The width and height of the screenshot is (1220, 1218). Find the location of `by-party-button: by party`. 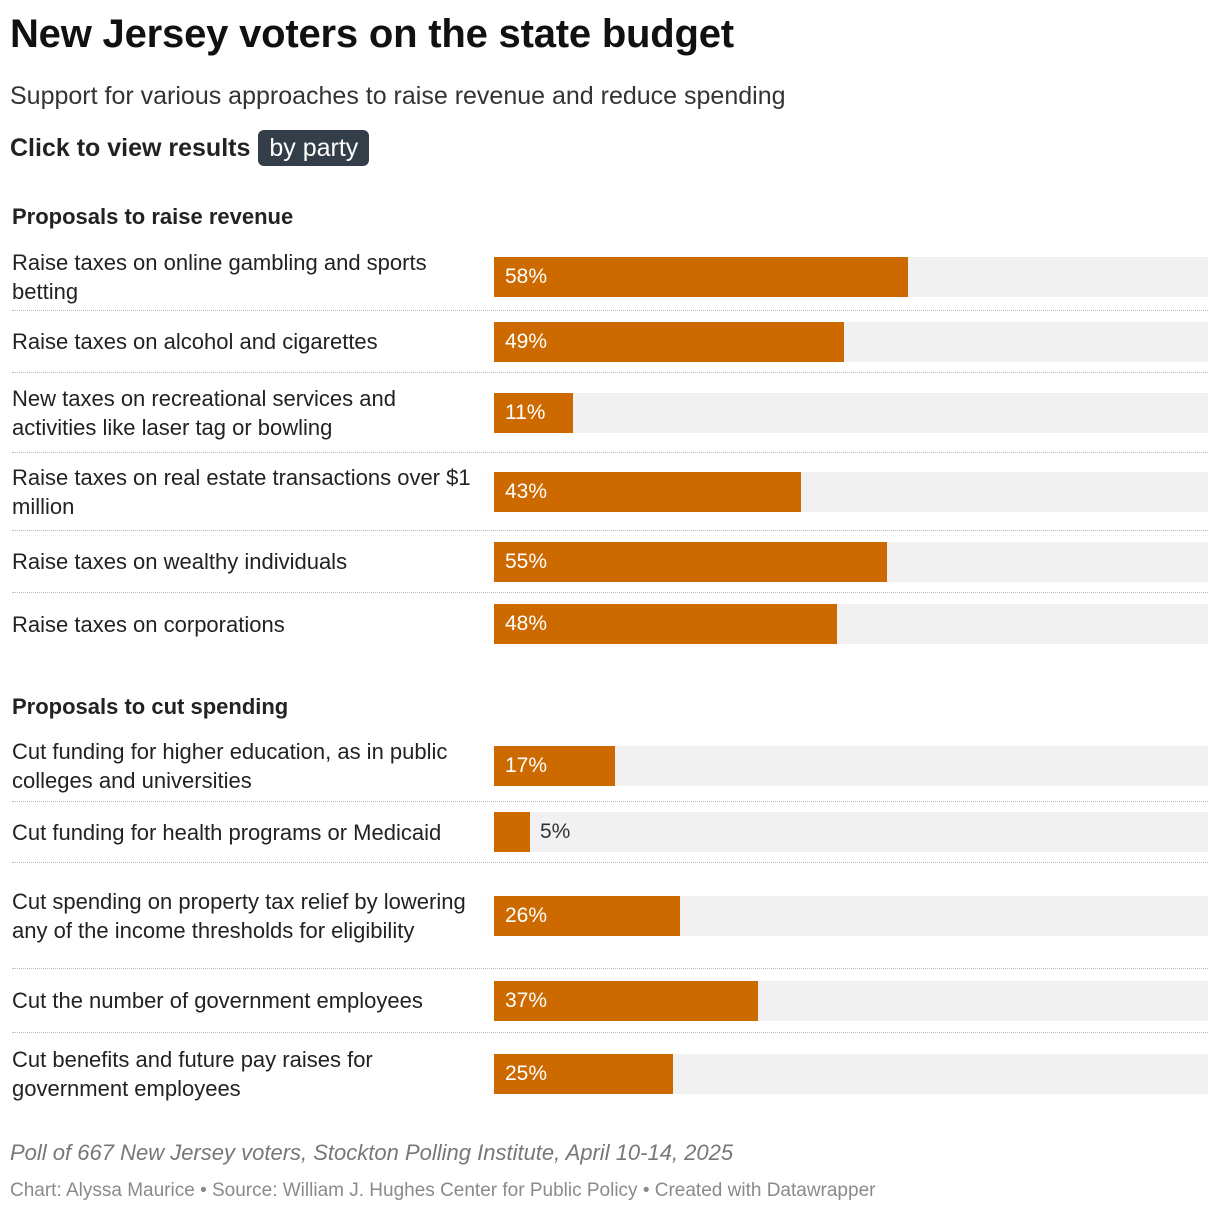

by-party-button: by party is located at coordinates (314, 148).